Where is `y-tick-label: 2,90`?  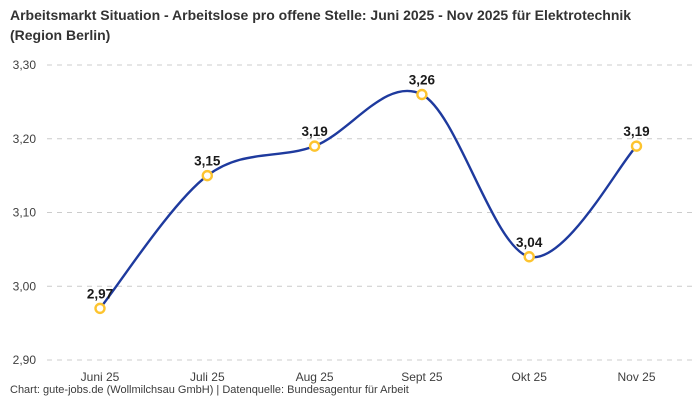 y-tick-label: 2,90 is located at coordinates (25, 360).